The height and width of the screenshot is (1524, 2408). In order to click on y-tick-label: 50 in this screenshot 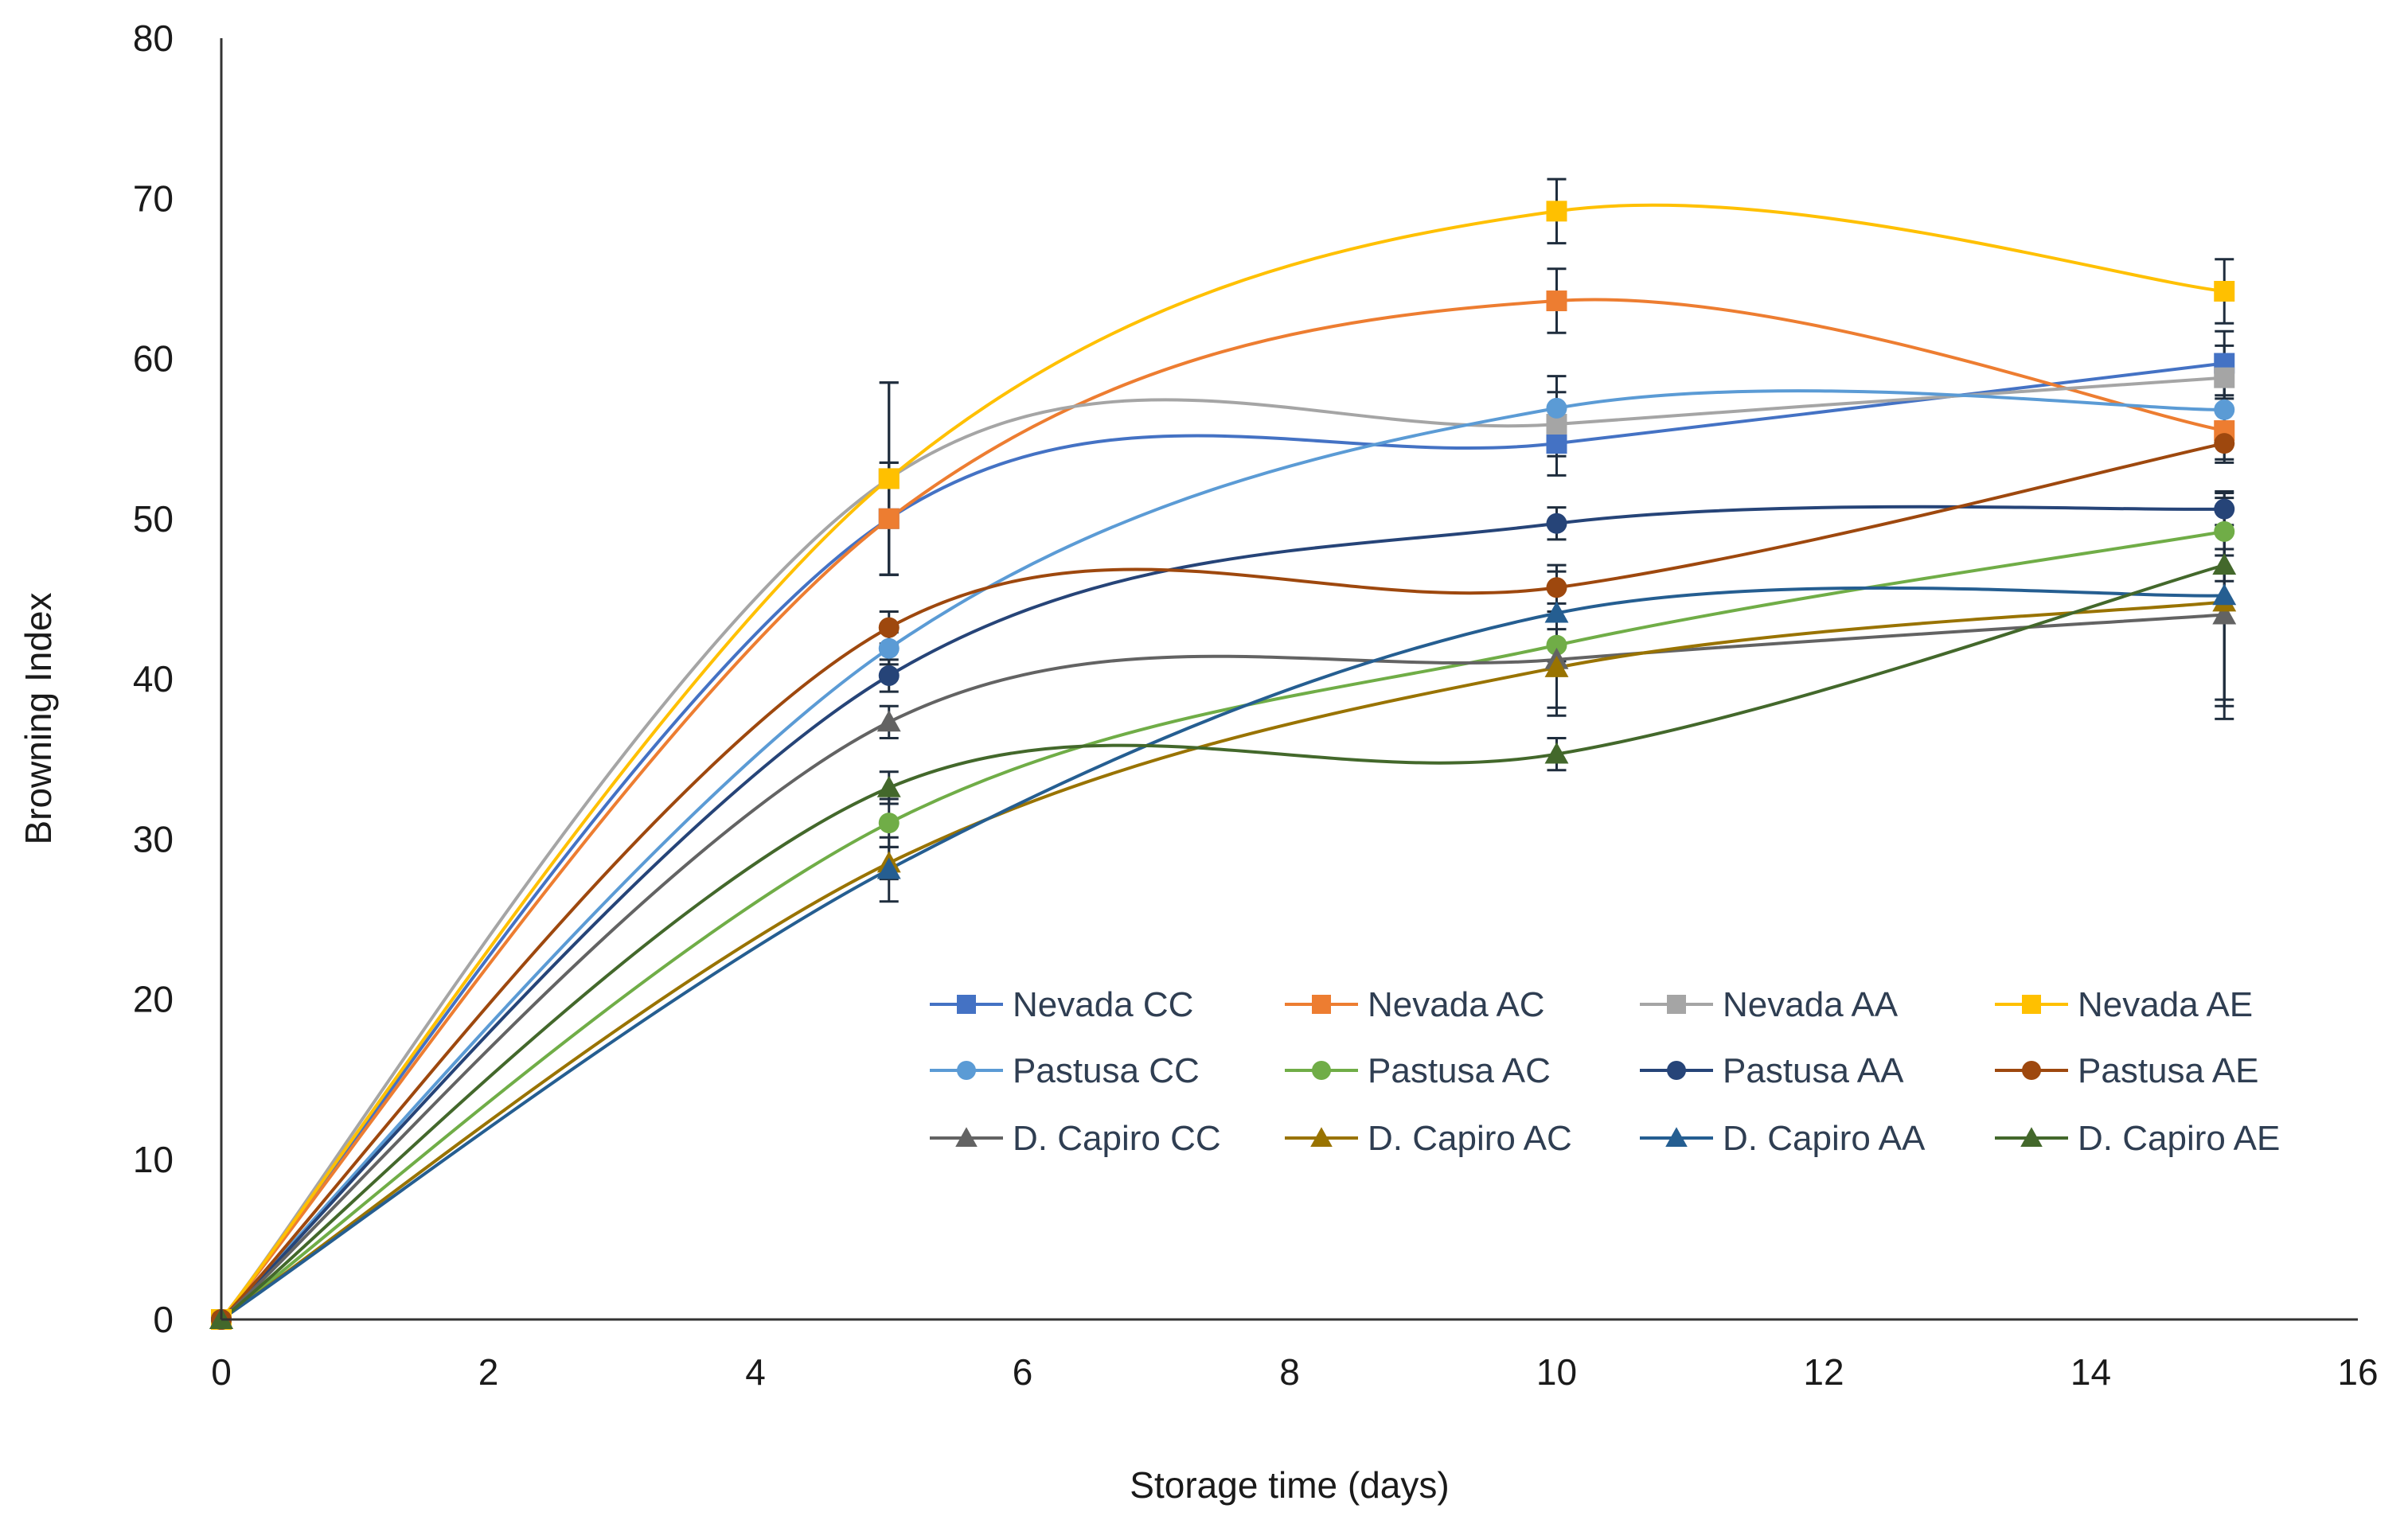, I will do `click(153, 519)`.